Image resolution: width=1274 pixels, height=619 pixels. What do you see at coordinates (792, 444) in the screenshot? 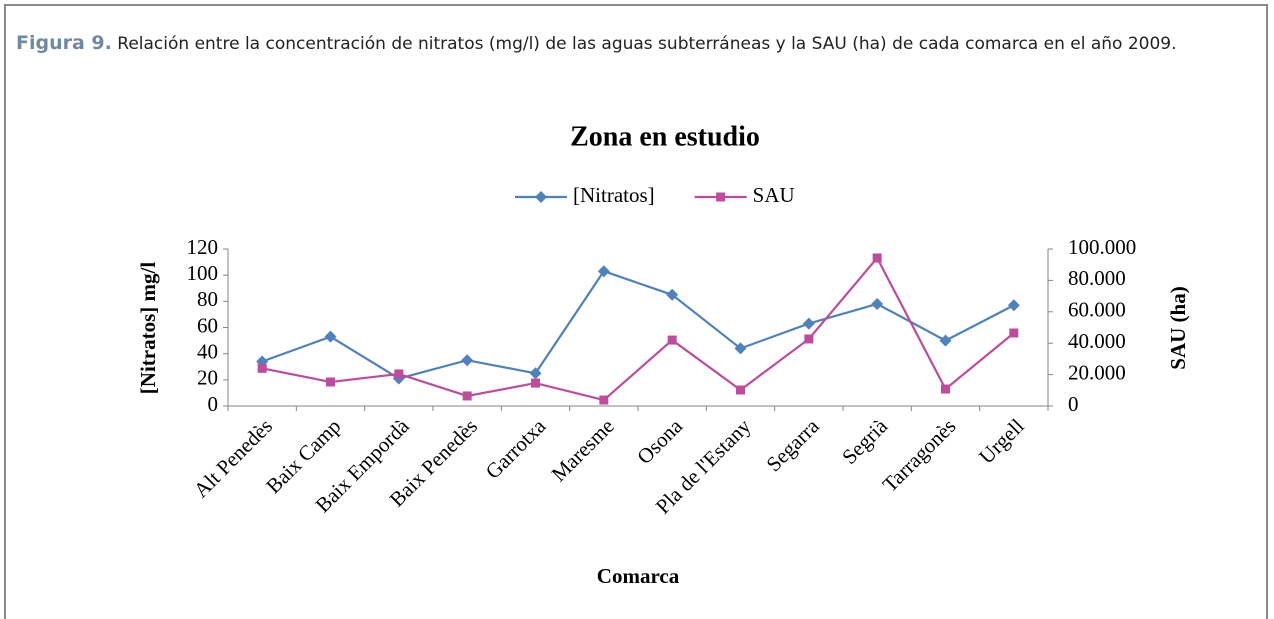
I see `x-tick-label: Segarra` at bounding box center [792, 444].